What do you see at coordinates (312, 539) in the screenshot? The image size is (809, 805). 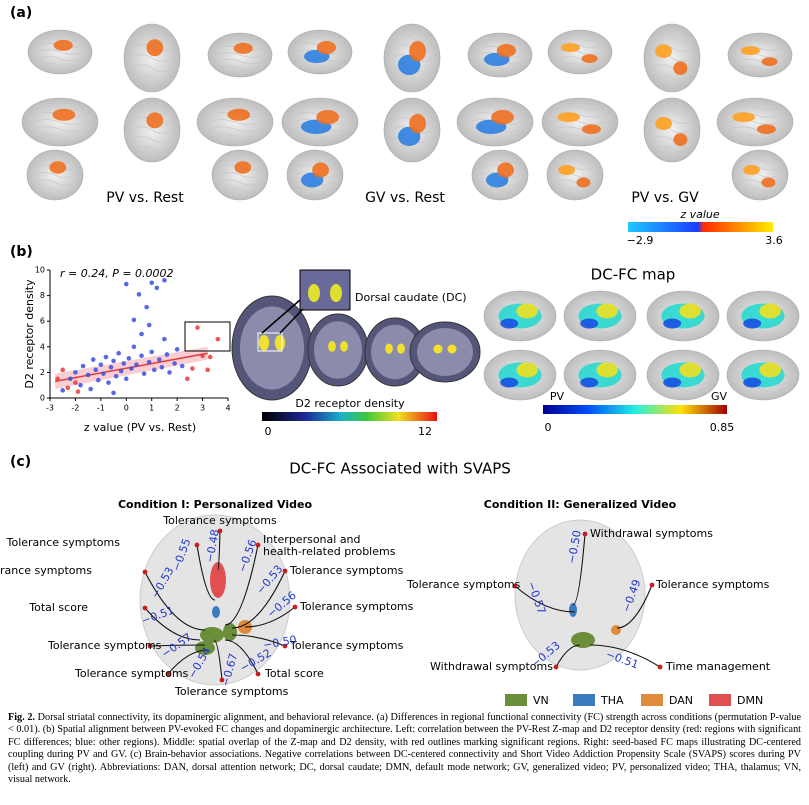 I see `label-line: Interpersonal and` at bounding box center [312, 539].